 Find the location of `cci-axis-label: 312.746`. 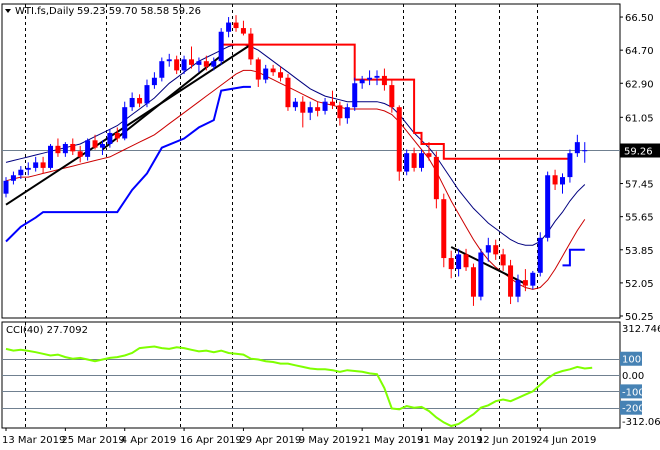

cci-axis-label: 312.746 is located at coordinates (641, 329).